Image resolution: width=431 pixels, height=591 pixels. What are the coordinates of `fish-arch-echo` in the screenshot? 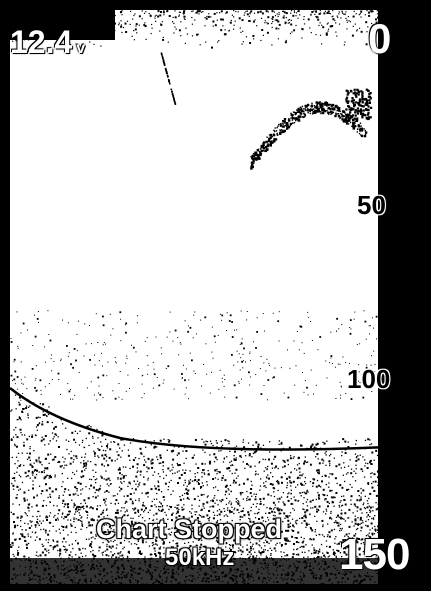 It's located at (266, 111).